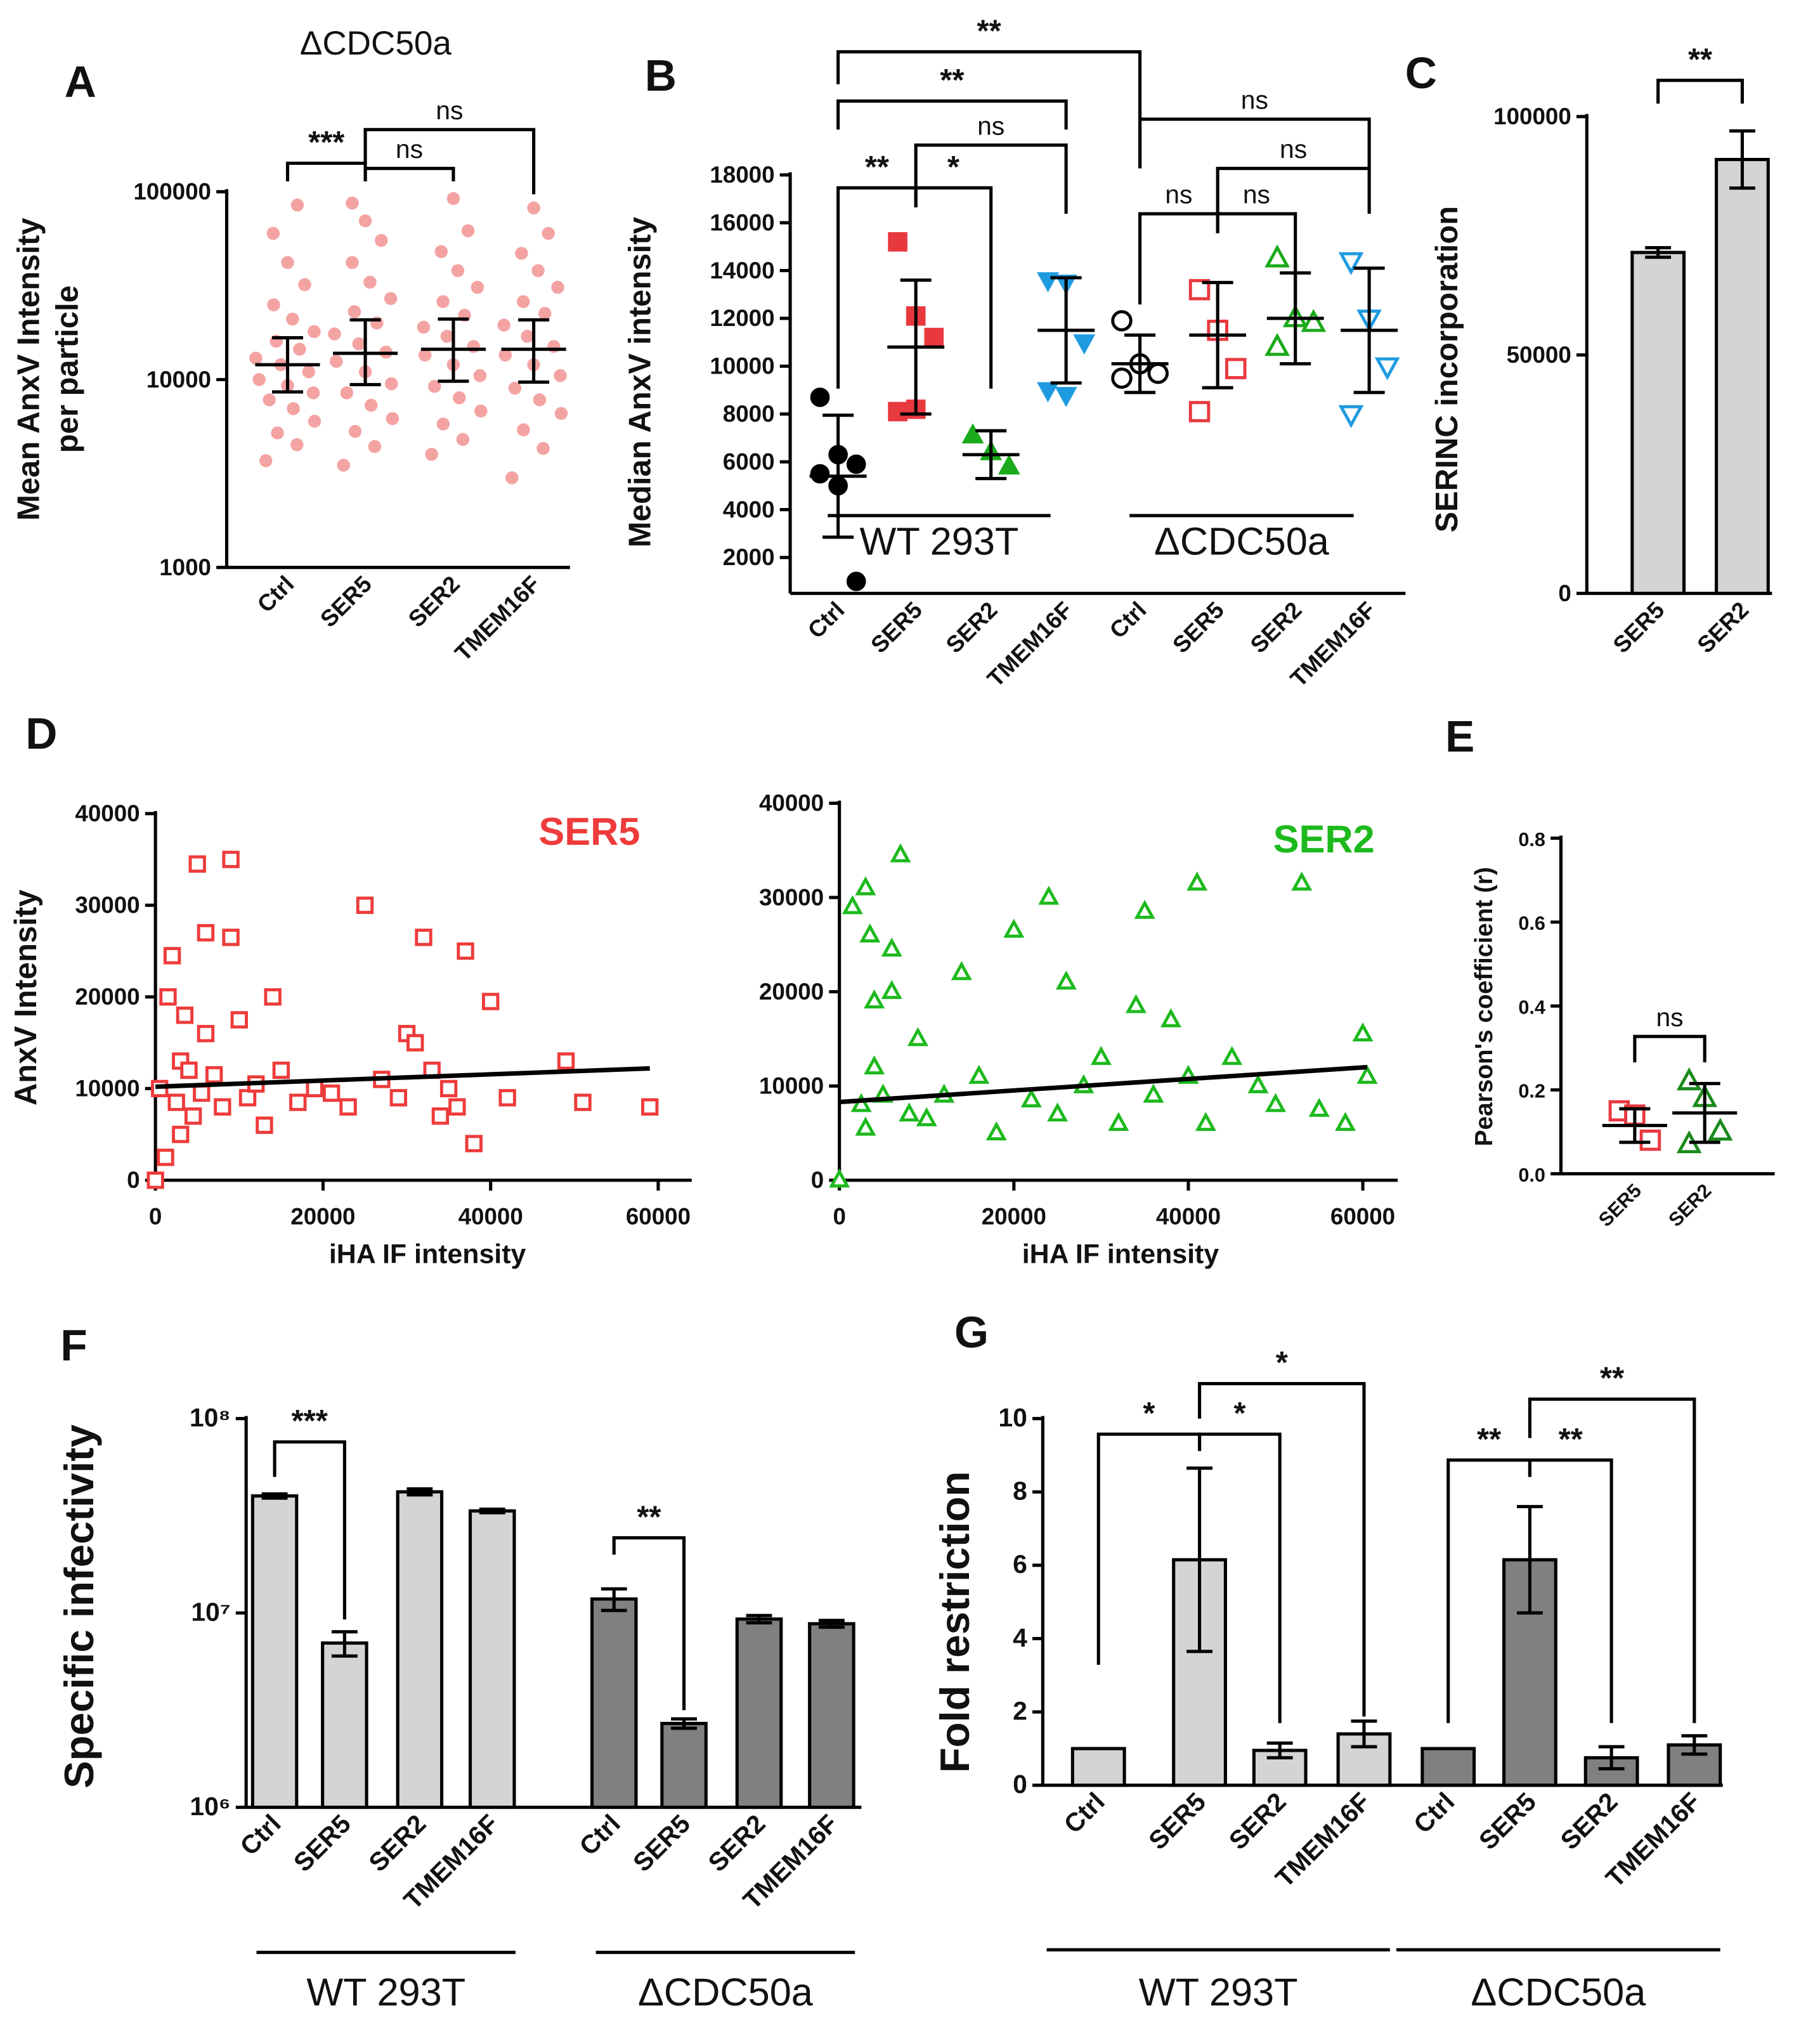  Describe the element at coordinates (275, 594) in the screenshot. I see `x-tick-label: Ctrl` at that location.